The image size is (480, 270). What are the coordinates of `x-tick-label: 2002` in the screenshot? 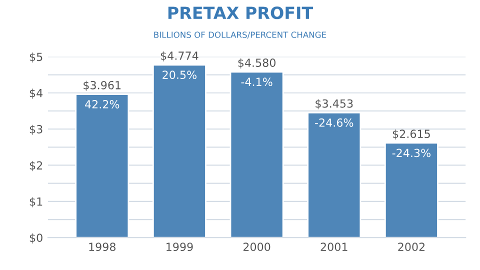 It's located at (411, 247).